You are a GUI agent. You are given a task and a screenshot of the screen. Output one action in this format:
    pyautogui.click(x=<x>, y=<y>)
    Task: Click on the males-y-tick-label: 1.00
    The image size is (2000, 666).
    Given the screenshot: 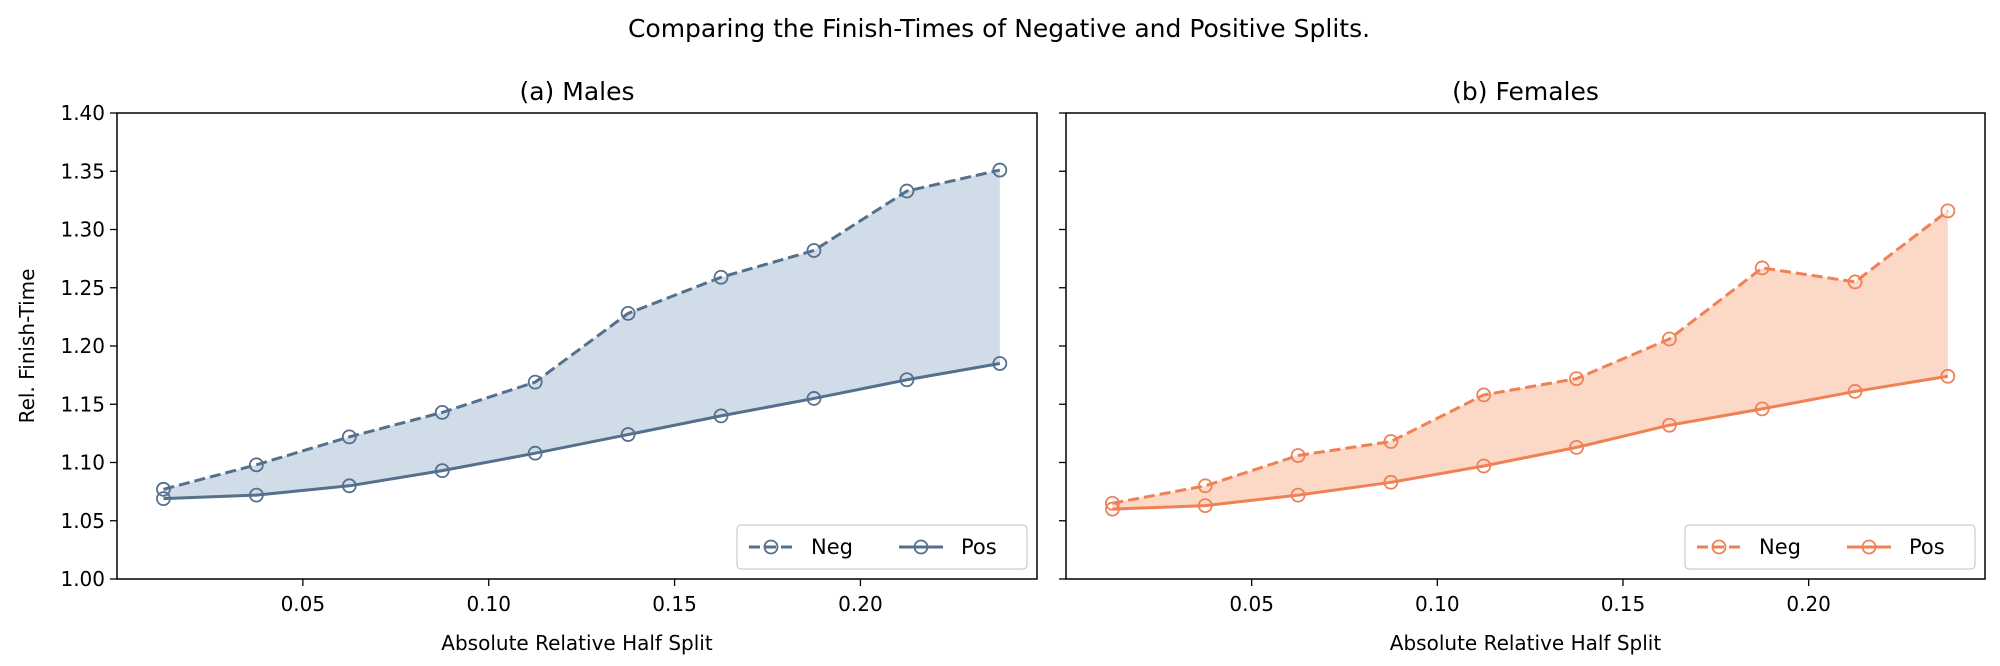 What is the action you would take?
    pyautogui.click(x=82, y=579)
    